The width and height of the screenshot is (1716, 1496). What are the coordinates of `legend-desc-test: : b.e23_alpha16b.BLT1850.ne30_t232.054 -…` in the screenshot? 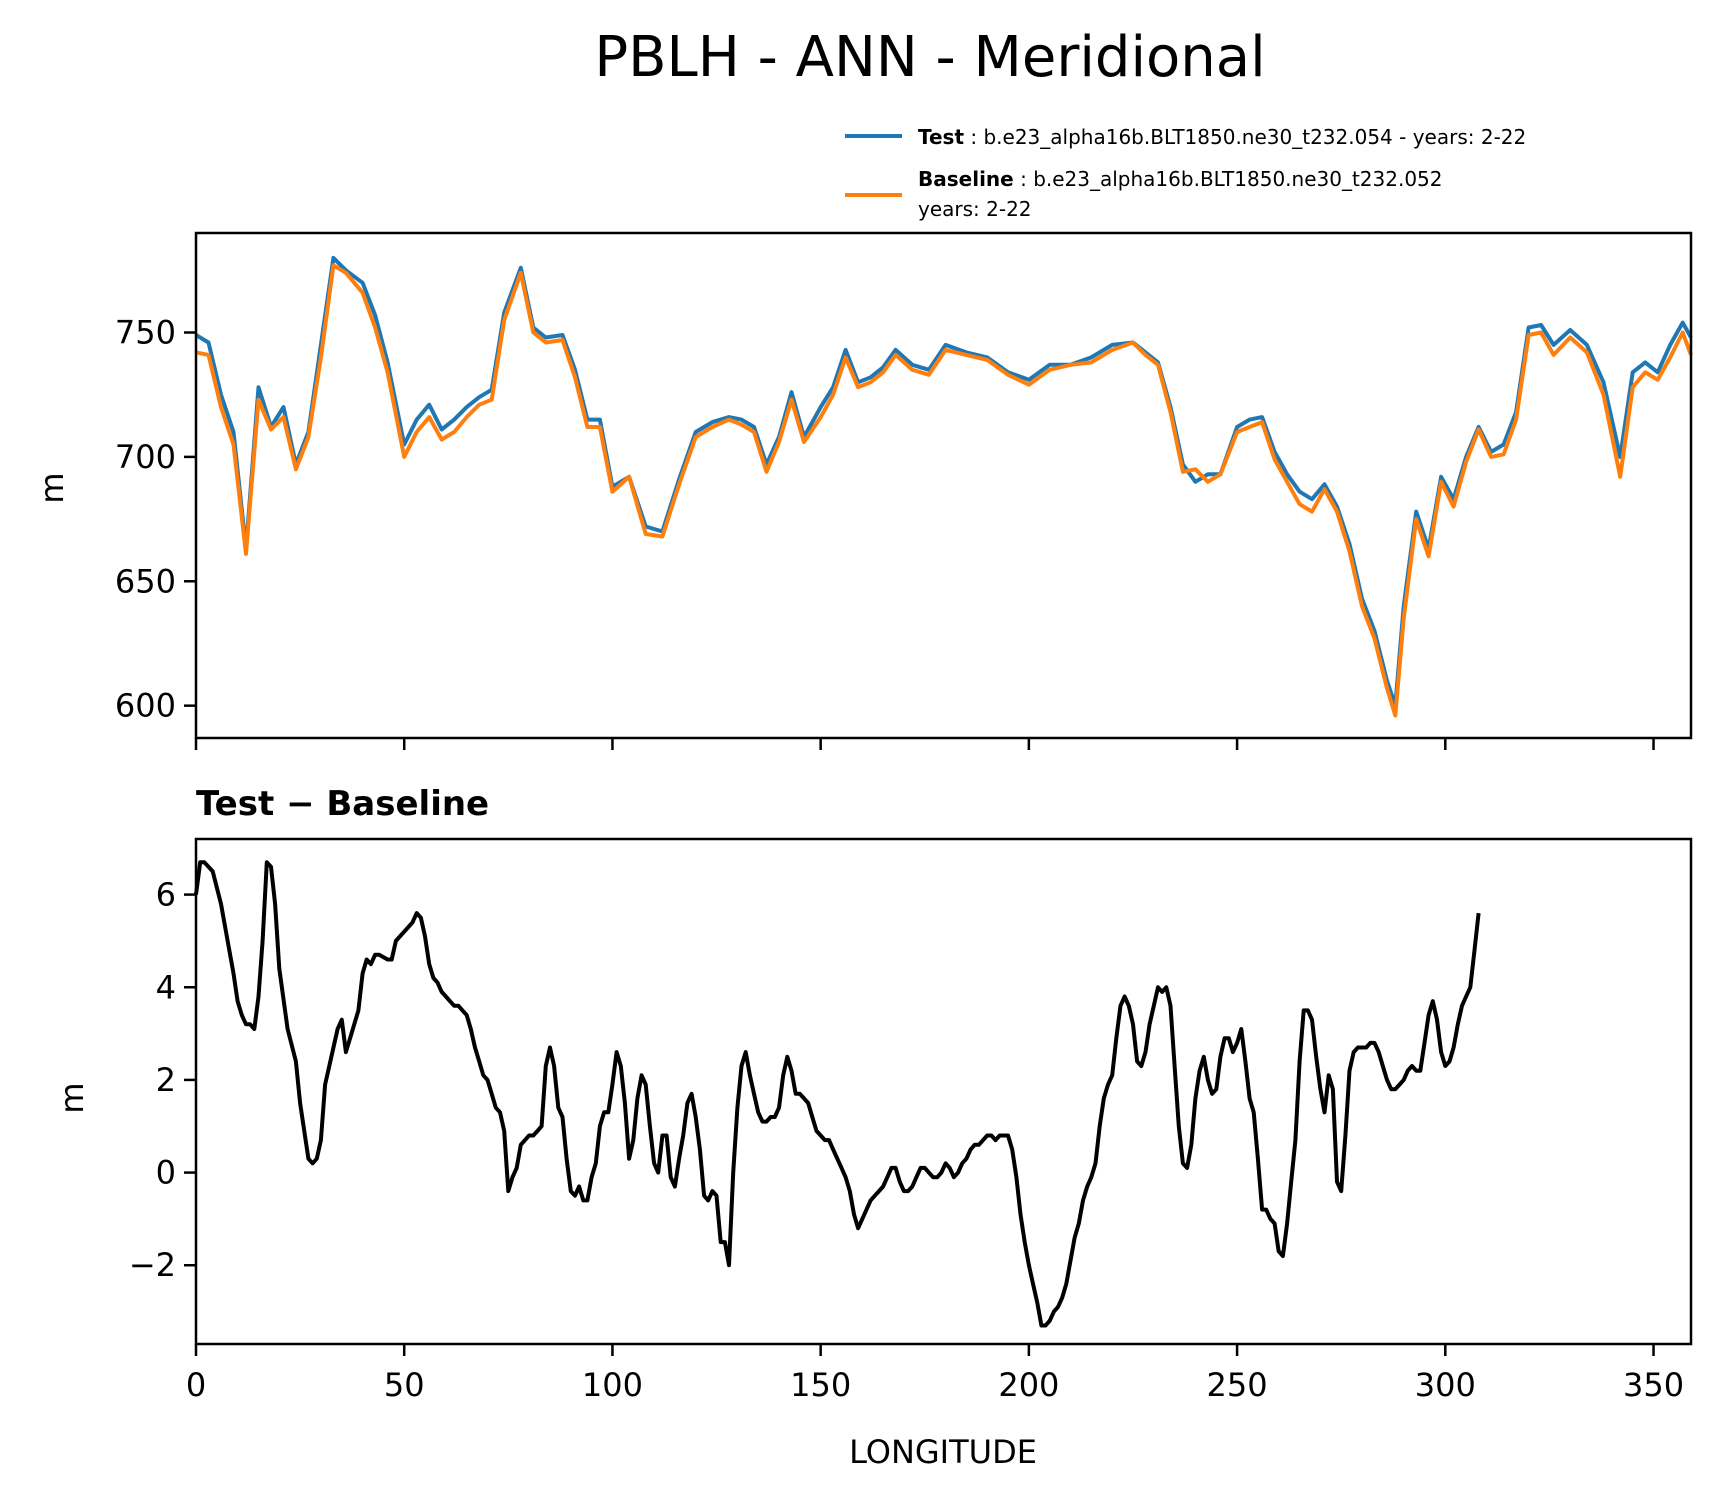 It's located at (1248, 137).